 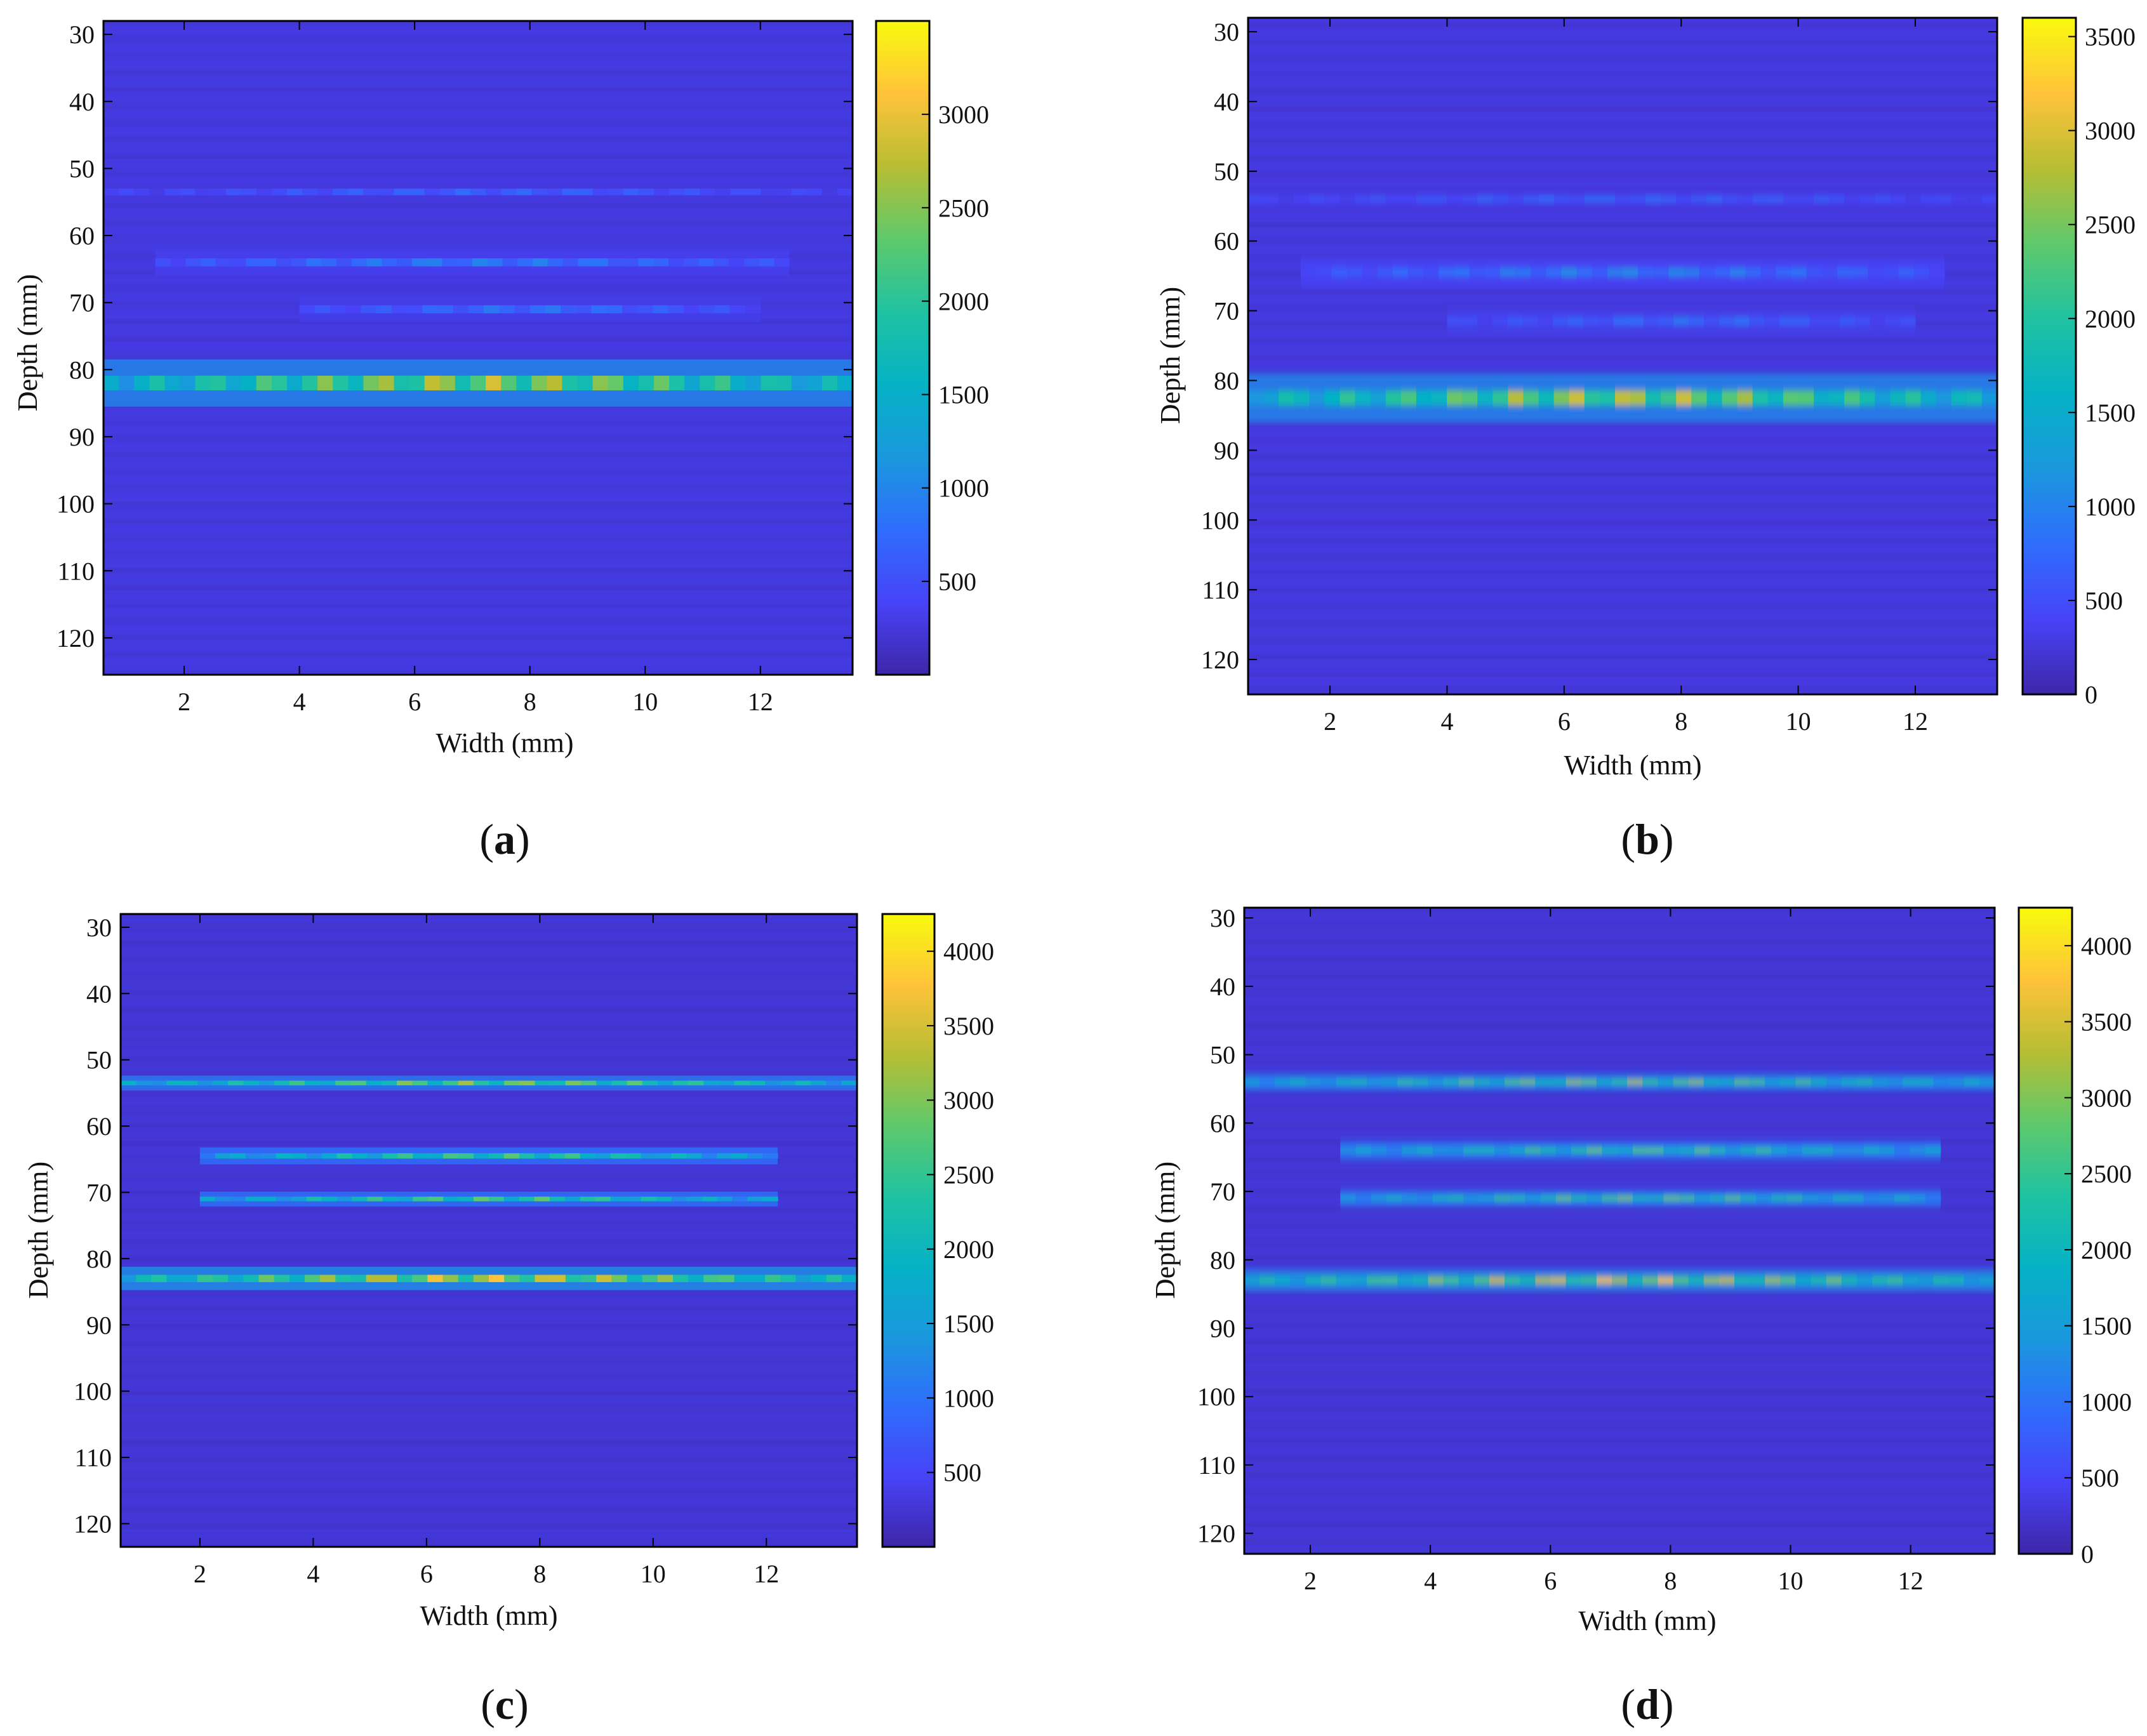 I want to click on caption-d: (d), so click(x=1647, y=1704).